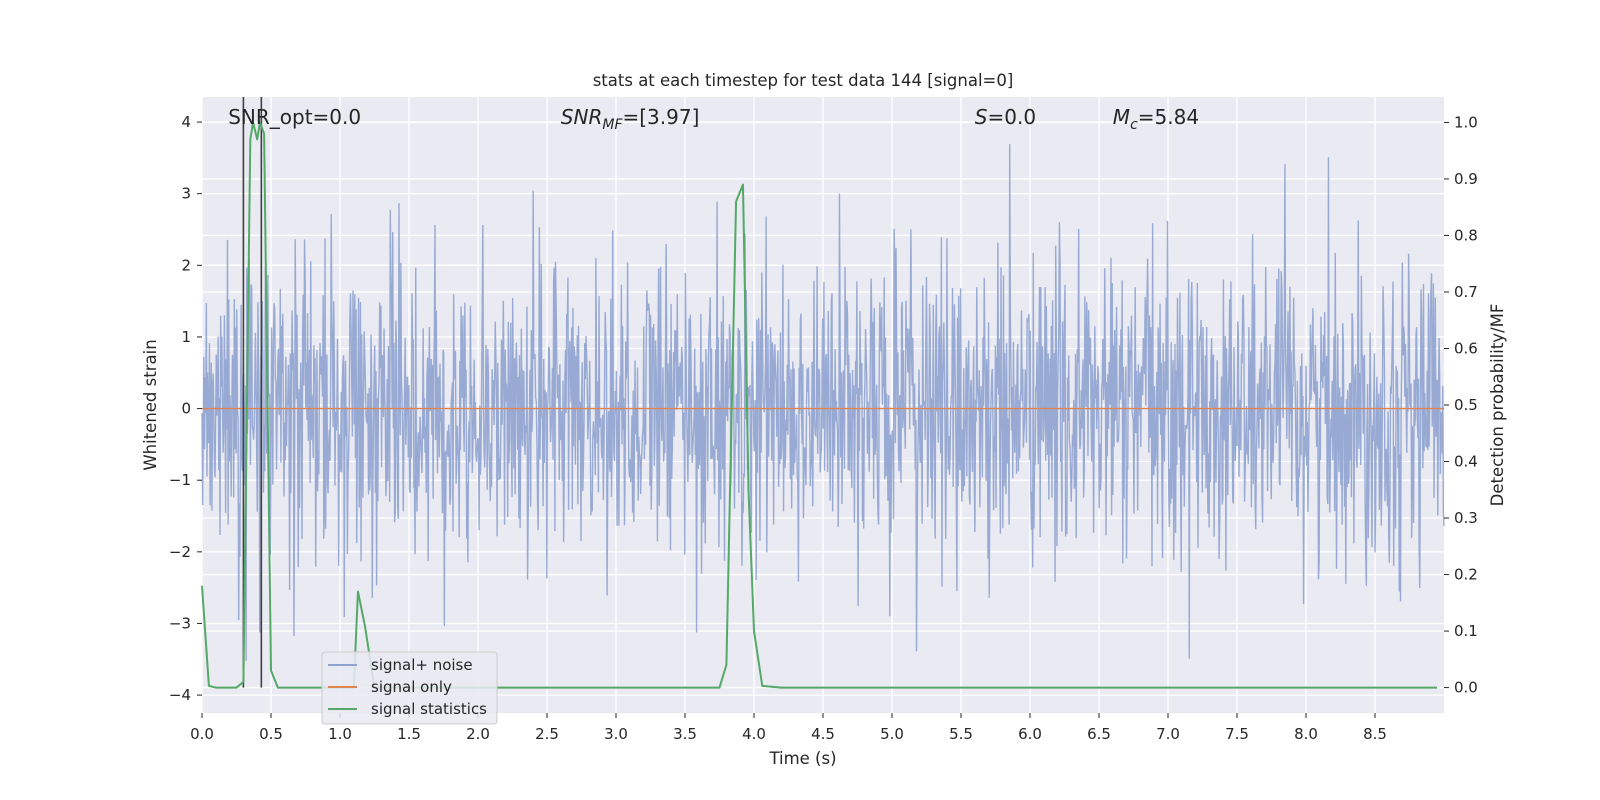  I want to click on legend-label-signal: signal only, so click(411, 687).